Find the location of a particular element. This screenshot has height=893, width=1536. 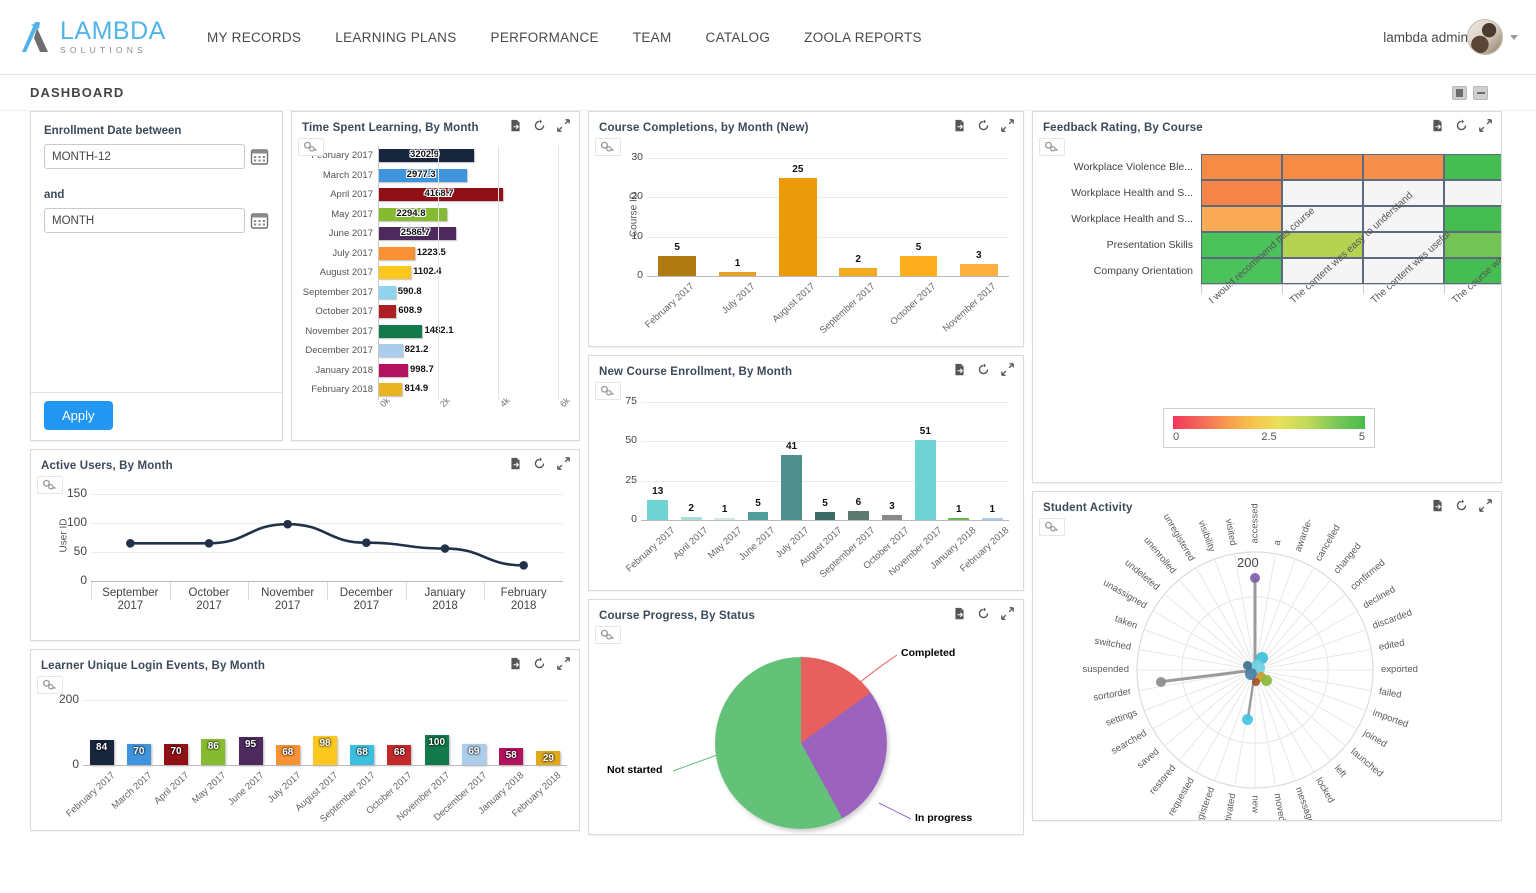

brand-logo: LAMBDA SOLUTIONS is located at coordinates (93, 37).